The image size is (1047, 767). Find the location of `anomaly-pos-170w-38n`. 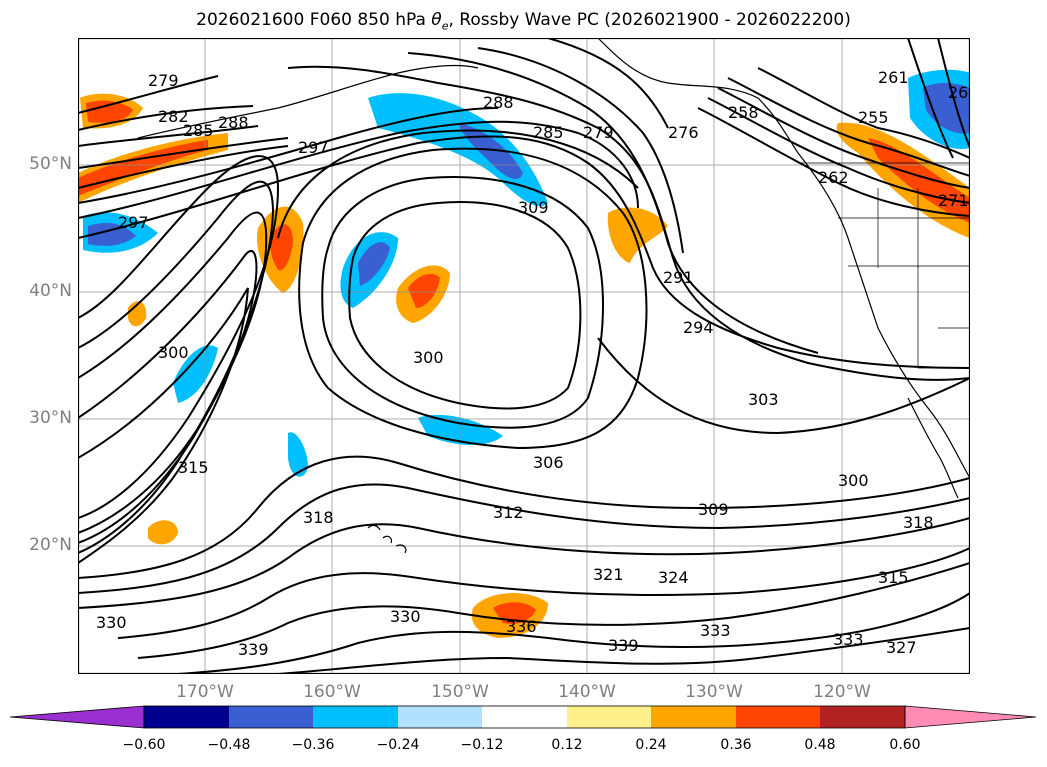

anomaly-pos-170w-38n is located at coordinates (137, 314).